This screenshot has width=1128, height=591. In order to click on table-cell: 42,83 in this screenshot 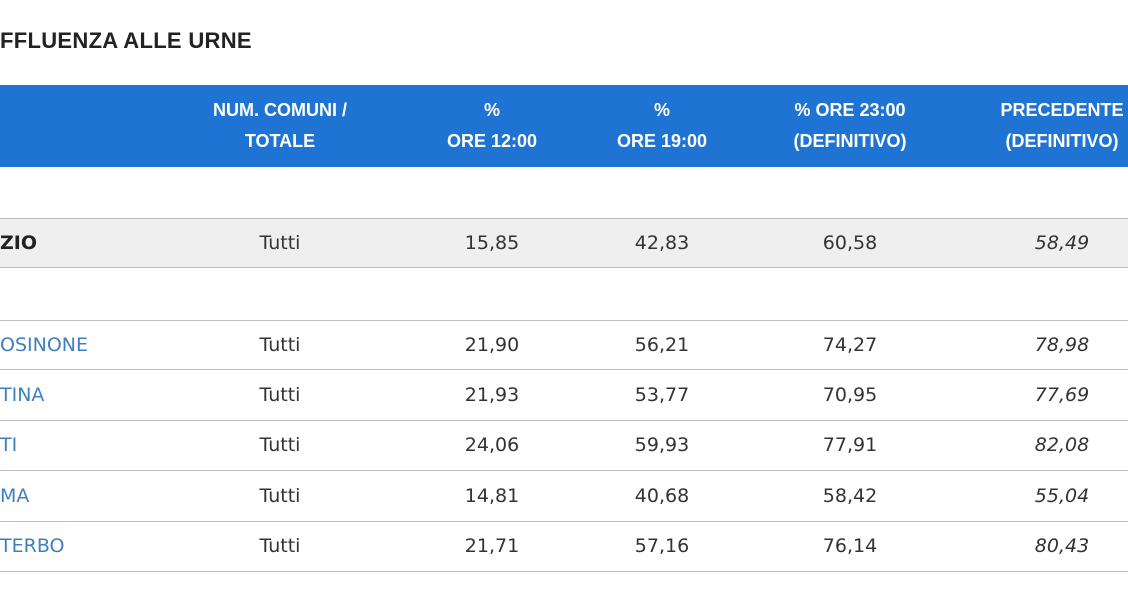, I will do `click(662, 243)`.